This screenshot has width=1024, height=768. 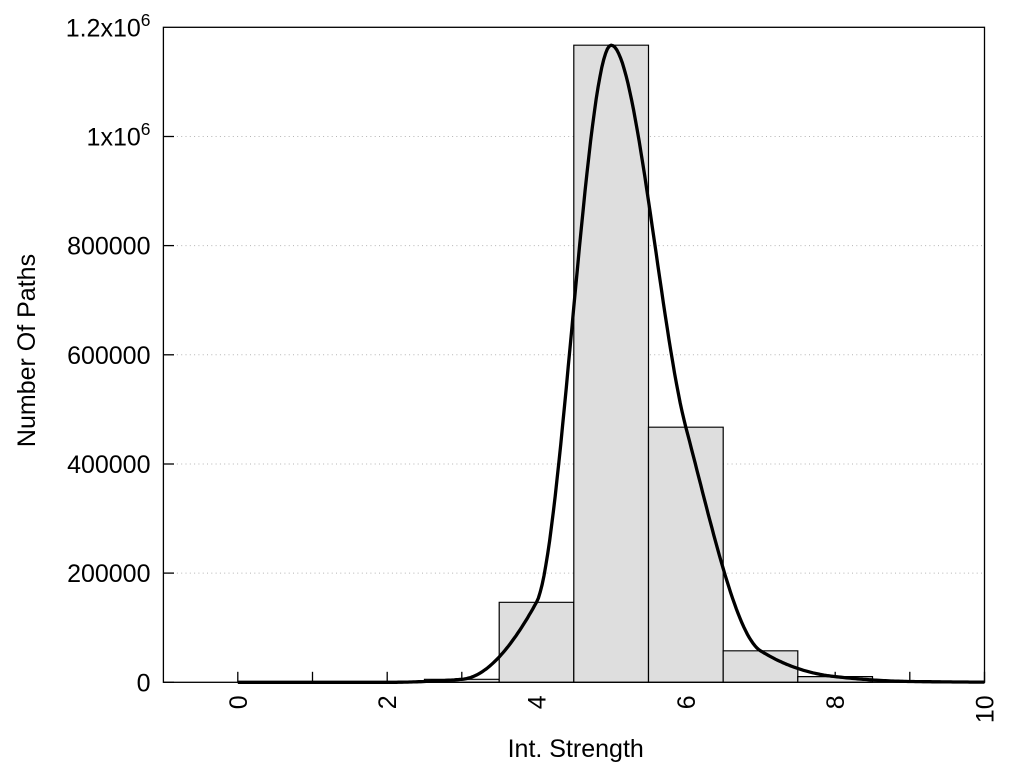 What do you see at coordinates (388, 702) in the screenshot?
I see `svg-text: 2` at bounding box center [388, 702].